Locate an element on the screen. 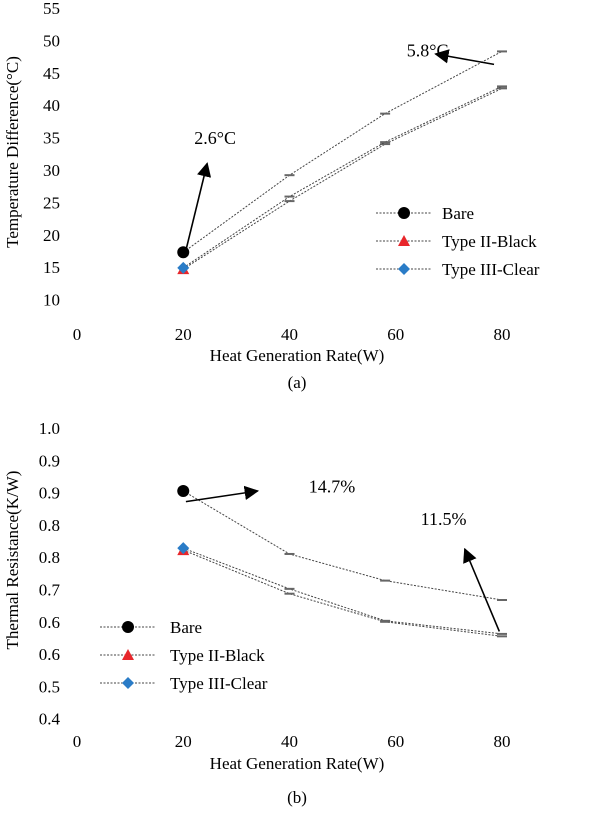  panel-label: (b) is located at coordinates (297, 797).